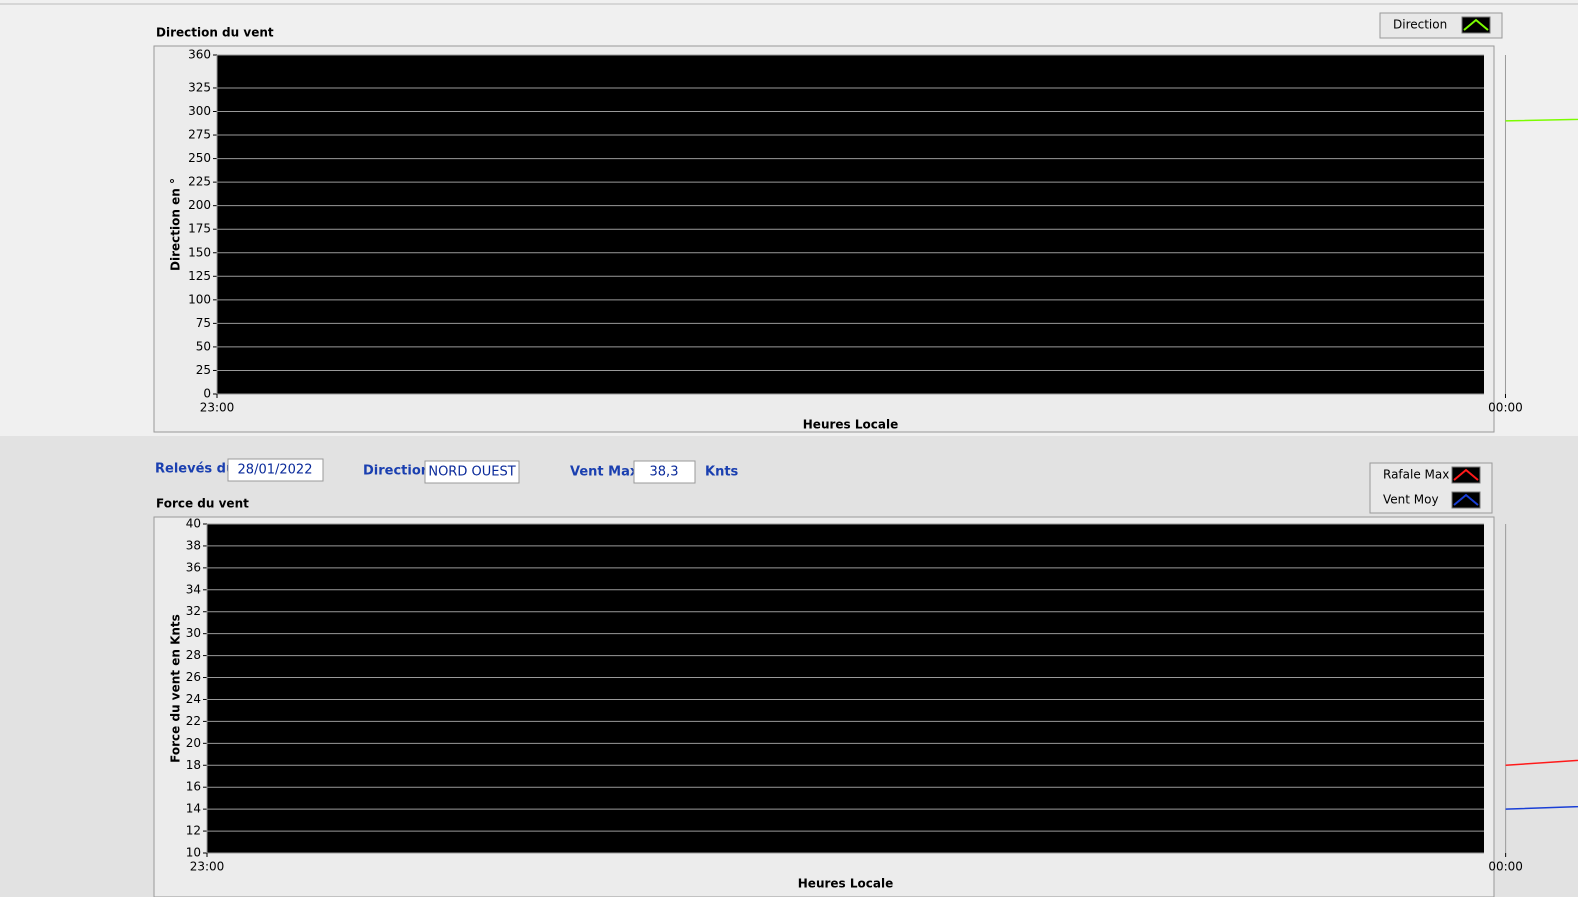  What do you see at coordinates (193, 611) in the screenshot?
I see `y-tick-label: 32` at bounding box center [193, 611].